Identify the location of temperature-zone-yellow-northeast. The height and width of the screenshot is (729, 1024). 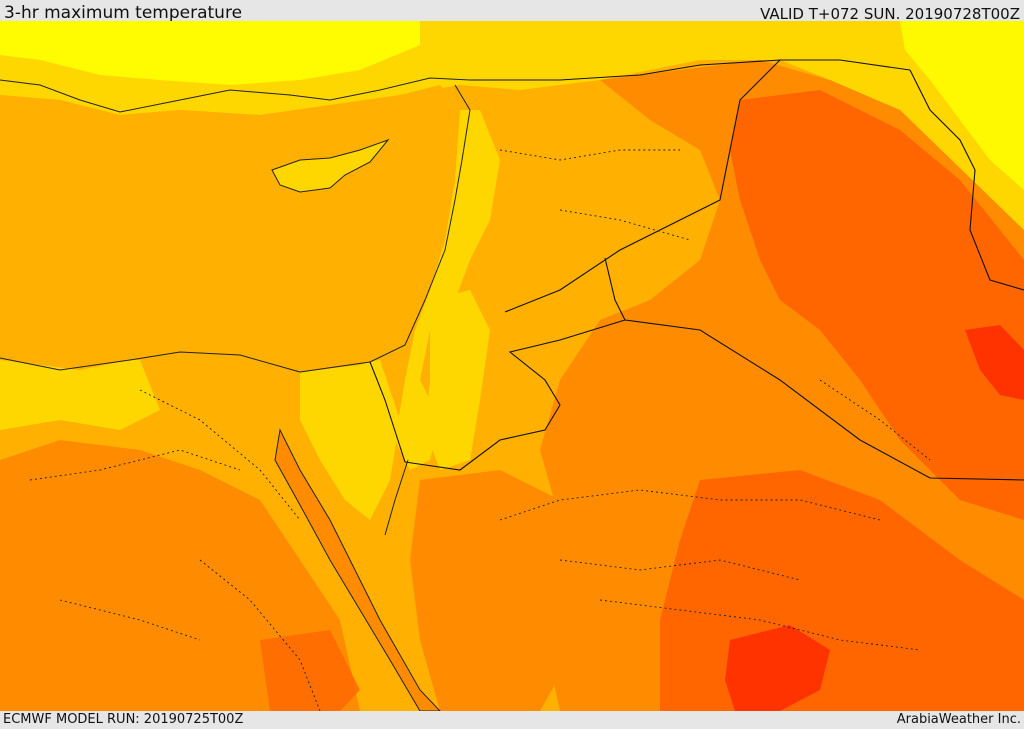
(962, 105).